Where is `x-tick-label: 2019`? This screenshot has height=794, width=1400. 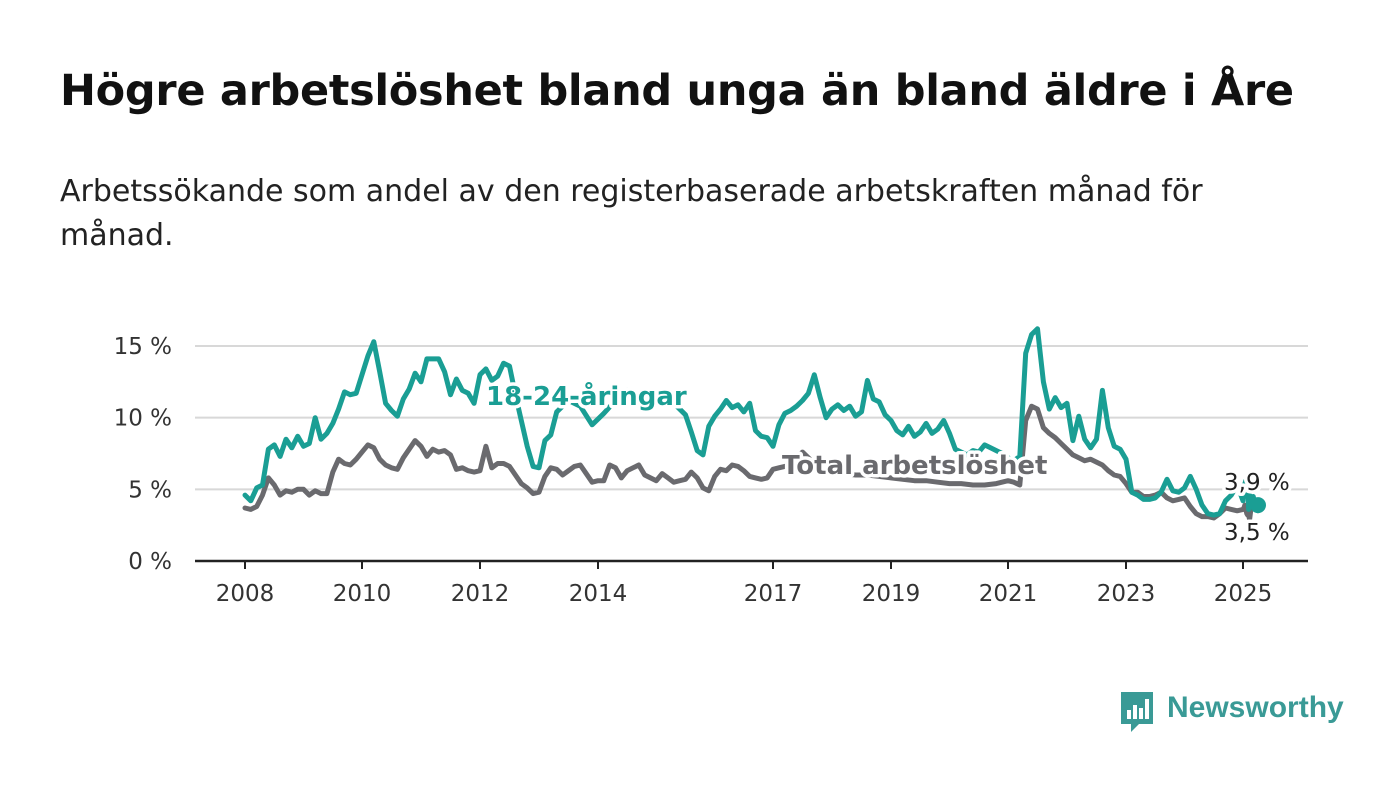 x-tick-label: 2019 is located at coordinates (891, 594).